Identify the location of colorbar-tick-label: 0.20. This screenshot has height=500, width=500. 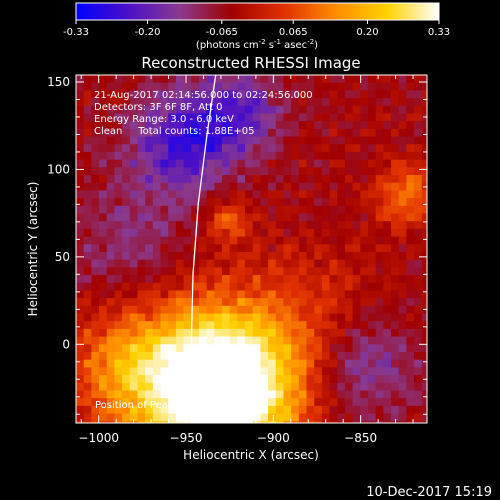
(367, 32).